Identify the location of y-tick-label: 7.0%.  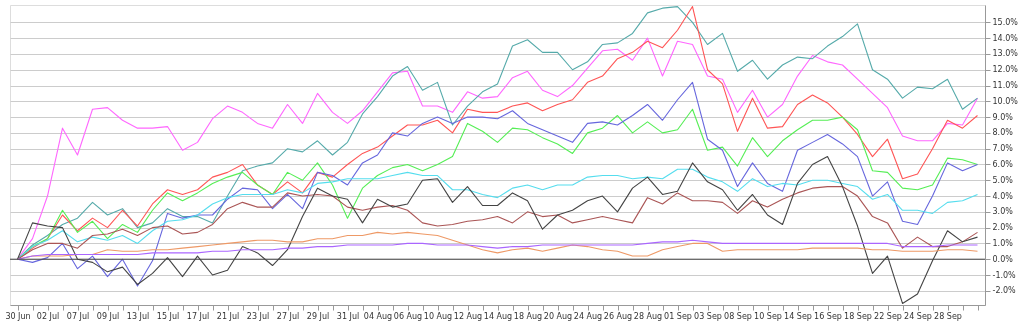
(1003, 149).